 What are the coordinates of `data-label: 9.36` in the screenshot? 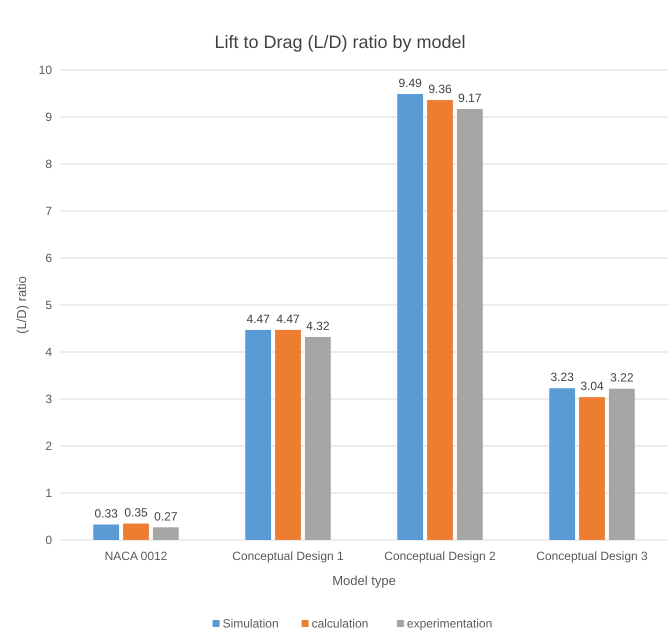 It's located at (440, 89).